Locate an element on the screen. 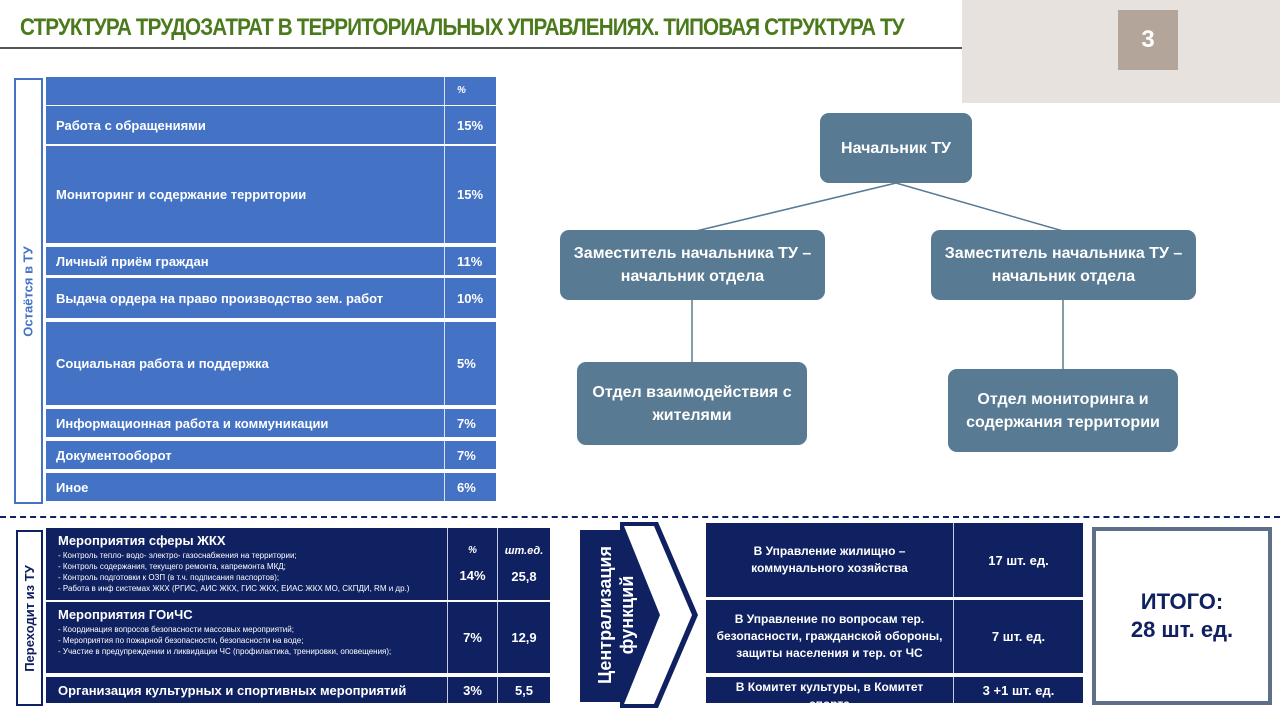 Image resolution: width=1280 pixels, height=720 pixels. row-units: 17 шт. ед. is located at coordinates (1018, 560).